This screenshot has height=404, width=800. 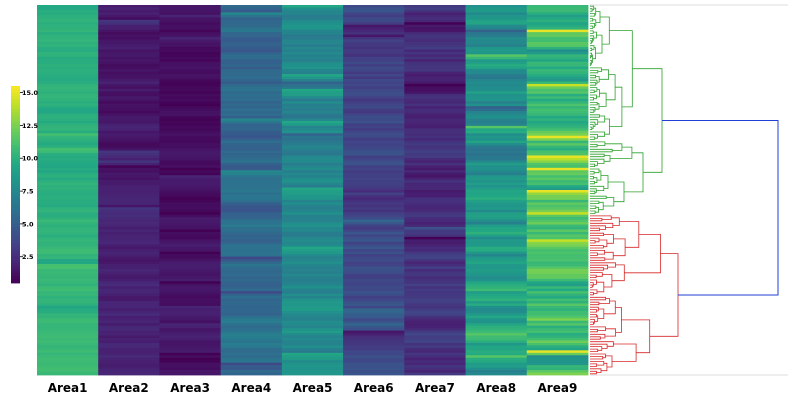 I want to click on heatmap-column-area8, so click(x=496, y=190).